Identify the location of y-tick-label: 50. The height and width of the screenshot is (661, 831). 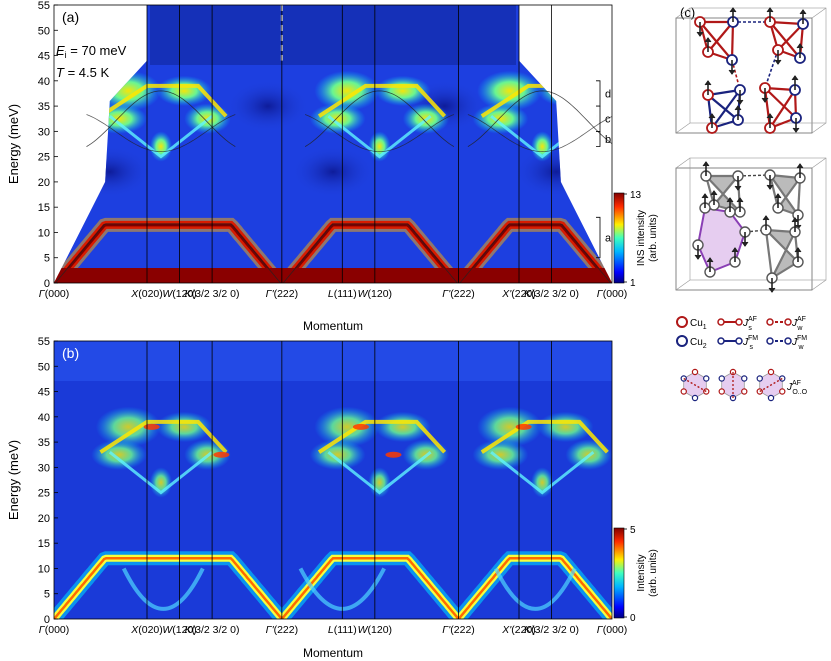
(44, 367).